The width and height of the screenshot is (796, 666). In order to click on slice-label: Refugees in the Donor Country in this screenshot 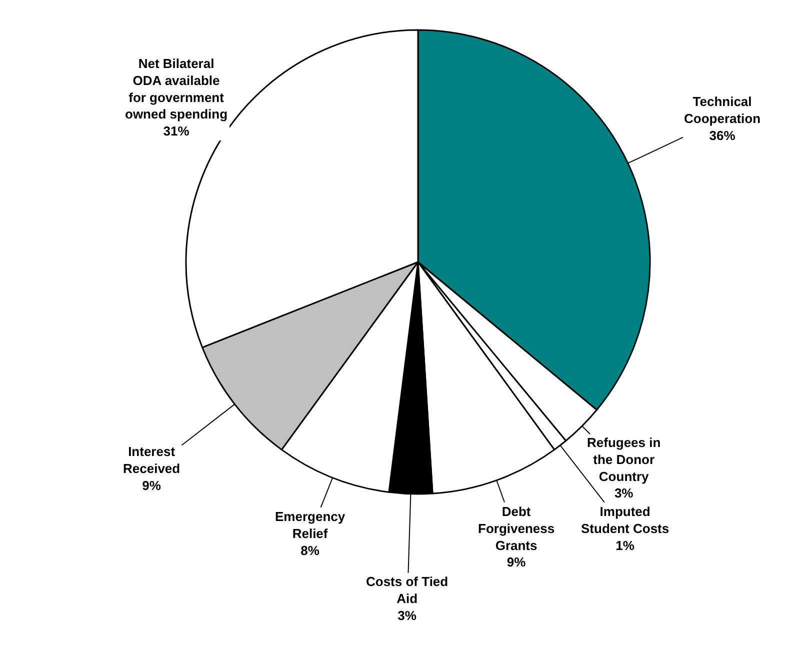, I will do `click(624, 459)`.